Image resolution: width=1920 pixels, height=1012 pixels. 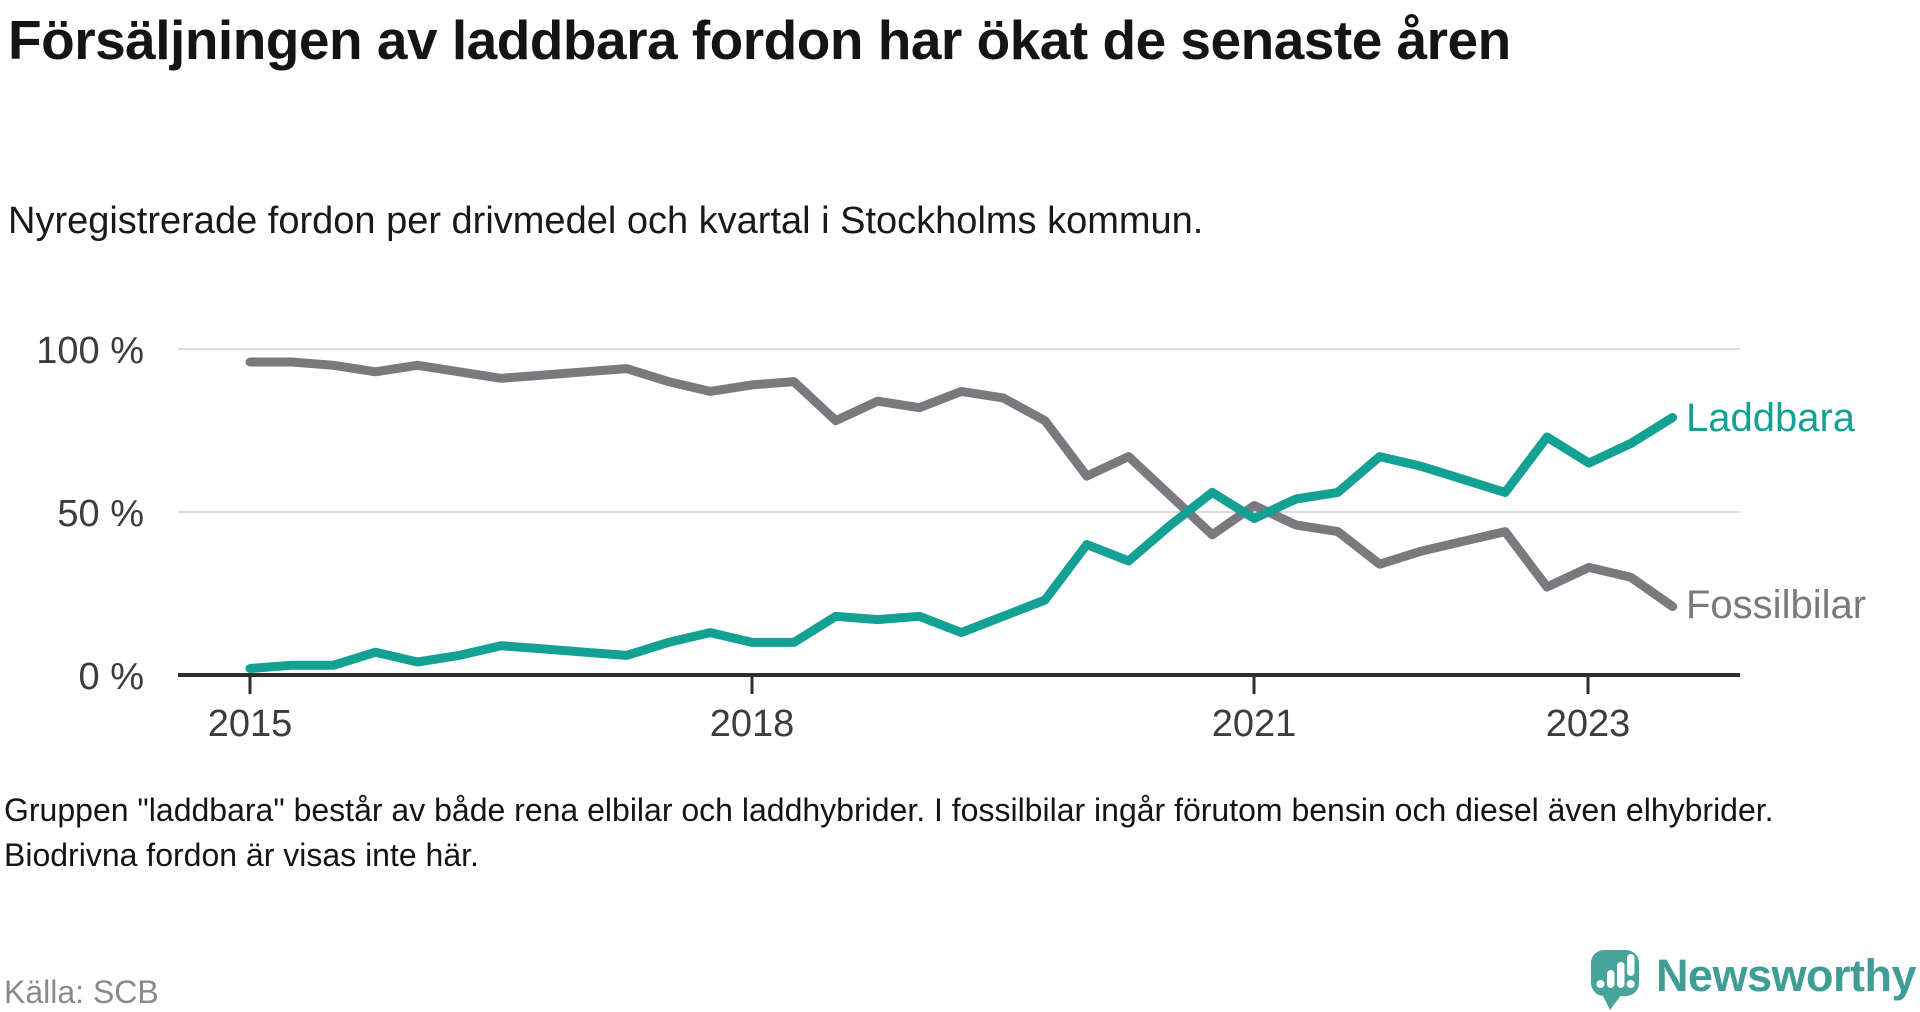 I want to click on y-tick-50: 50 %, so click(x=100, y=514).